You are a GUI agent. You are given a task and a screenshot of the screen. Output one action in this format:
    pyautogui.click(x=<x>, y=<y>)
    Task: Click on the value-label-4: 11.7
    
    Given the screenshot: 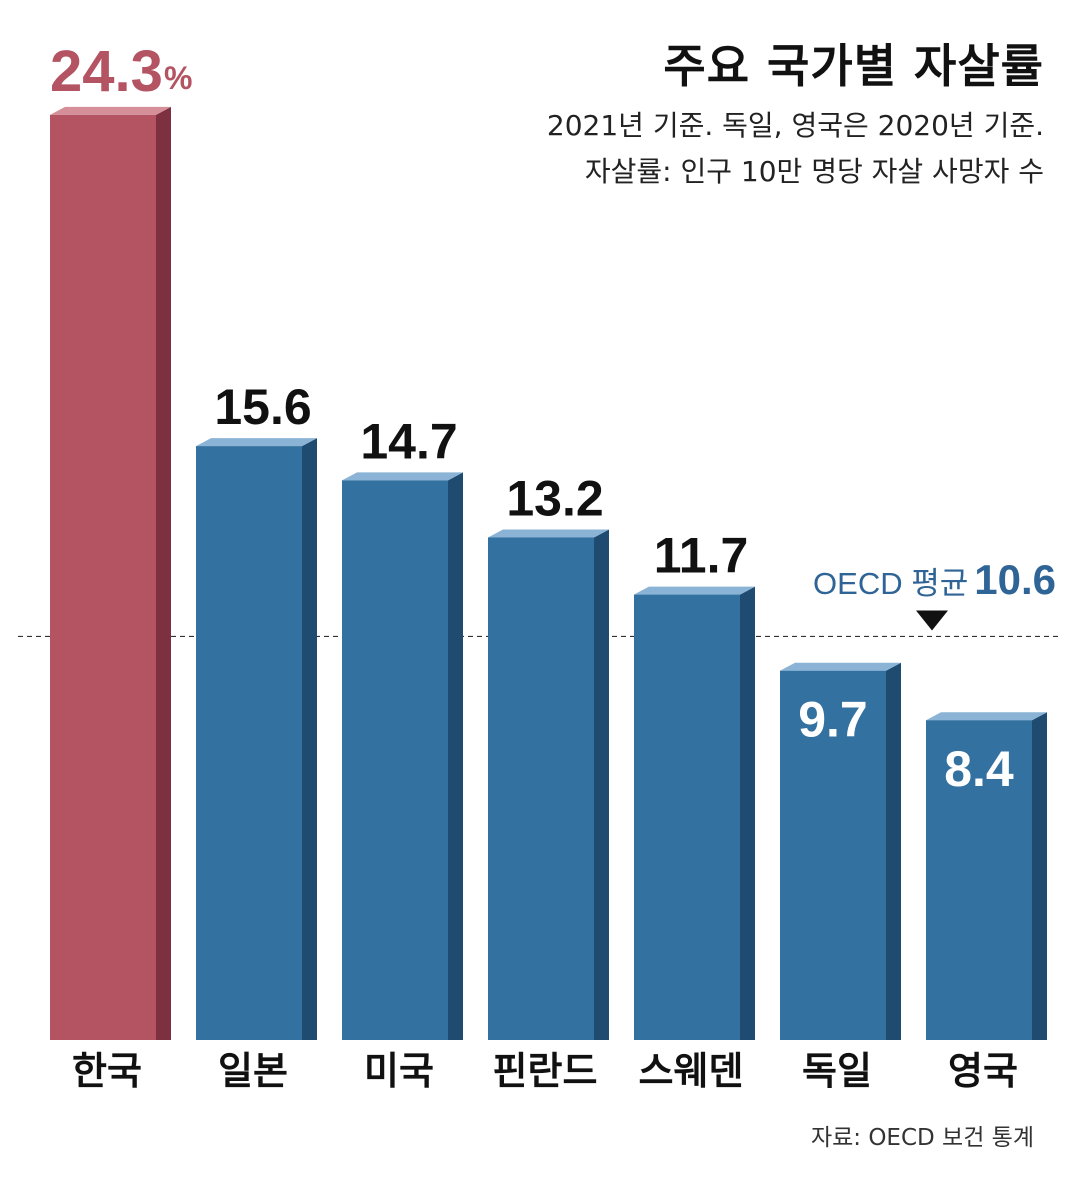 What is the action you would take?
    pyautogui.click(x=701, y=556)
    